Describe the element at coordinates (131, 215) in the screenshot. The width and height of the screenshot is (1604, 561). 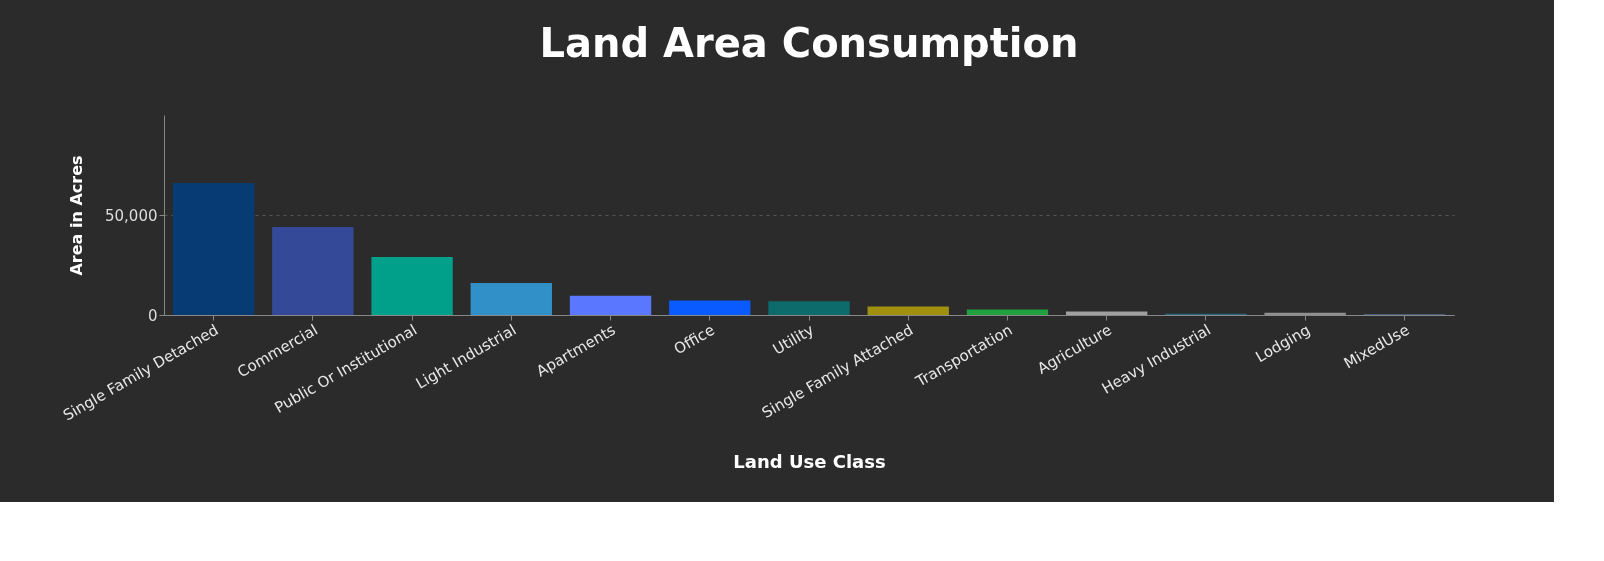
I see `y-tick-label: 50,000` at that location.